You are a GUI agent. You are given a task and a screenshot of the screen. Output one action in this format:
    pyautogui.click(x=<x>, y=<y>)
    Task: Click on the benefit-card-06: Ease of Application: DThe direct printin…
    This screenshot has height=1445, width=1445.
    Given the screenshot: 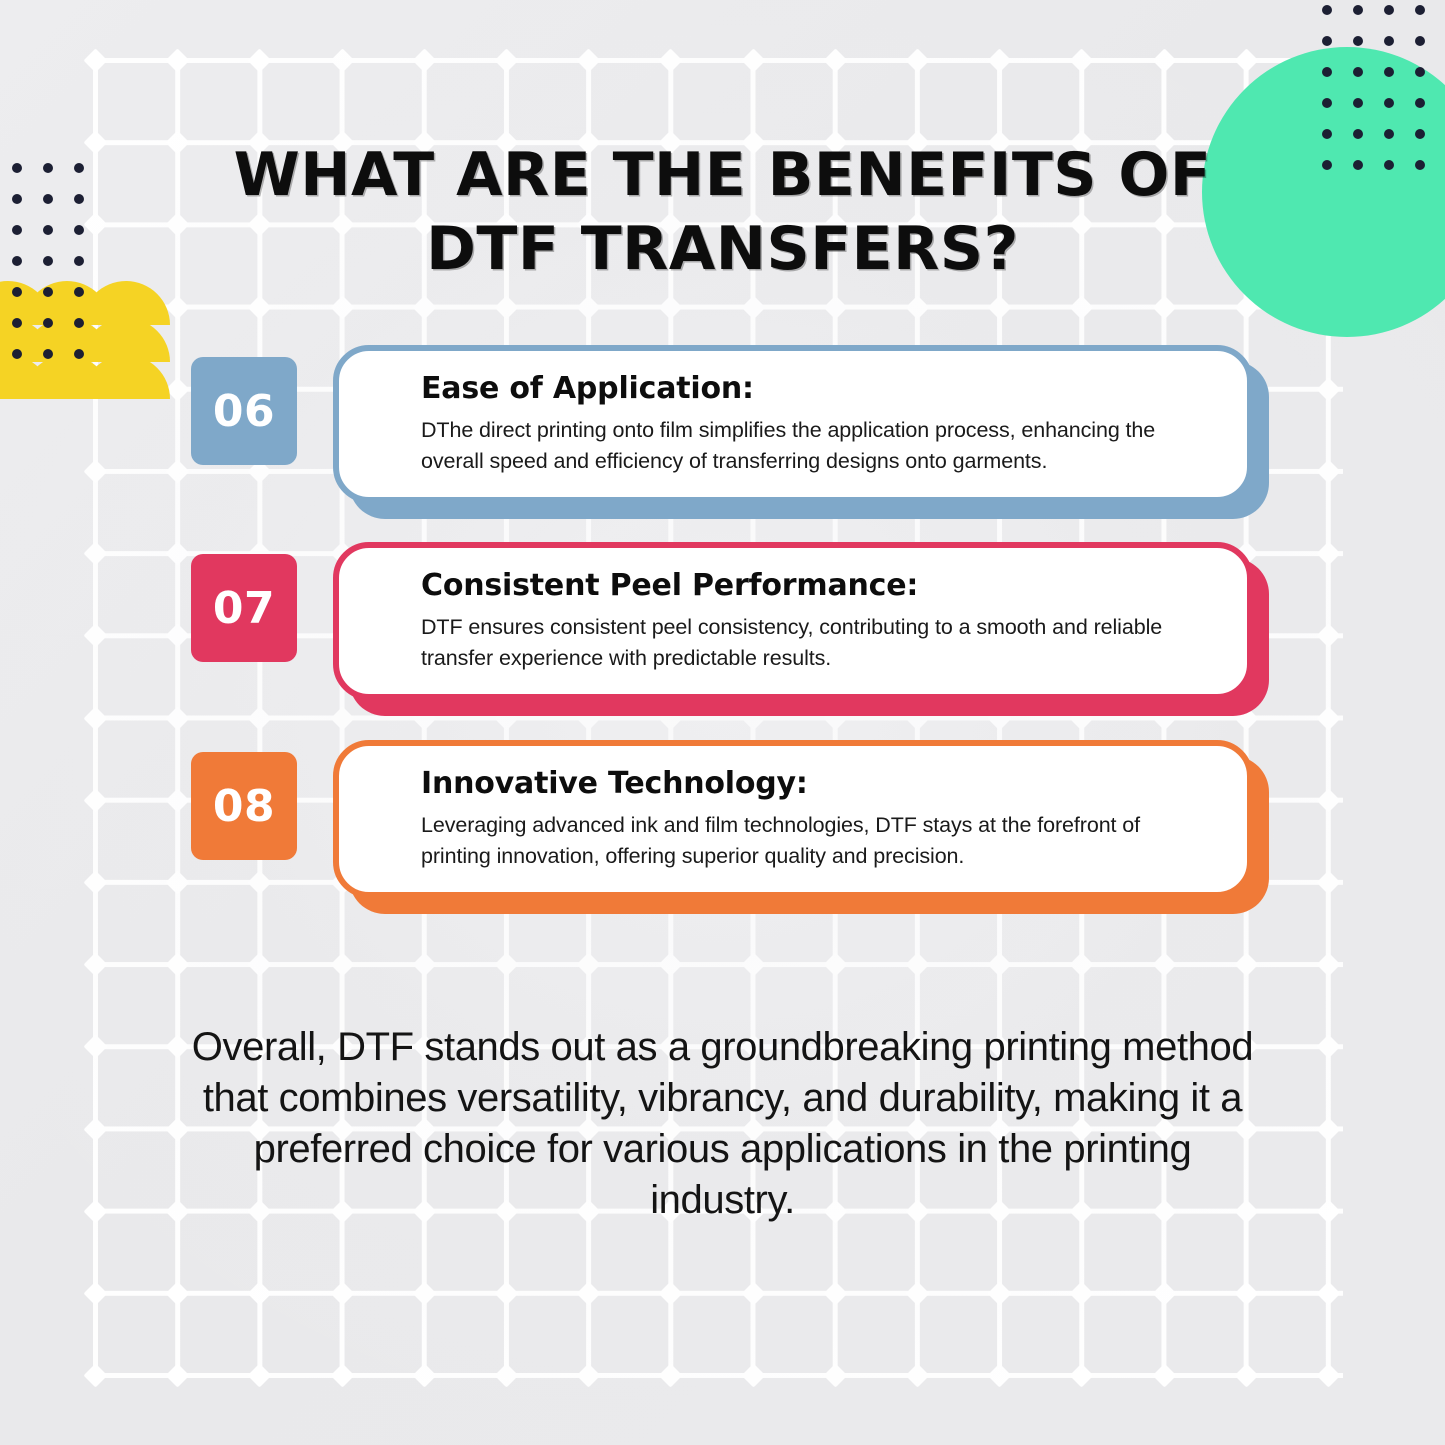 What is the action you would take?
    pyautogui.click(x=793, y=424)
    